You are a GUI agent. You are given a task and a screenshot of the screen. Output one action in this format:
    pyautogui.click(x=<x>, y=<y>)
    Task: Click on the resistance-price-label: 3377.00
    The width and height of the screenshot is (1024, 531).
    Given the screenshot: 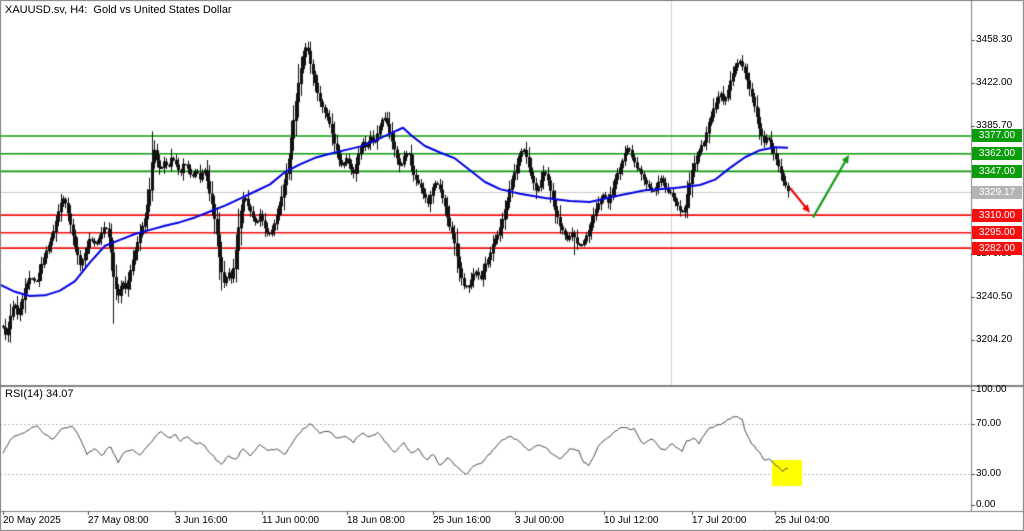 What is the action you would take?
    pyautogui.click(x=997, y=136)
    